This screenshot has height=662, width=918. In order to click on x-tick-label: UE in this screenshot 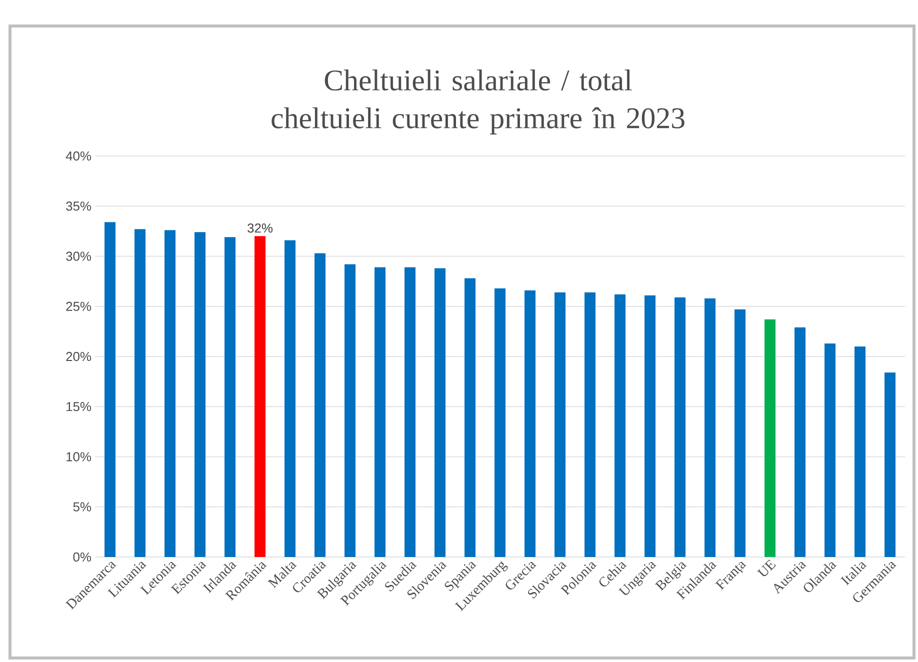, I will do `click(766, 568)`.